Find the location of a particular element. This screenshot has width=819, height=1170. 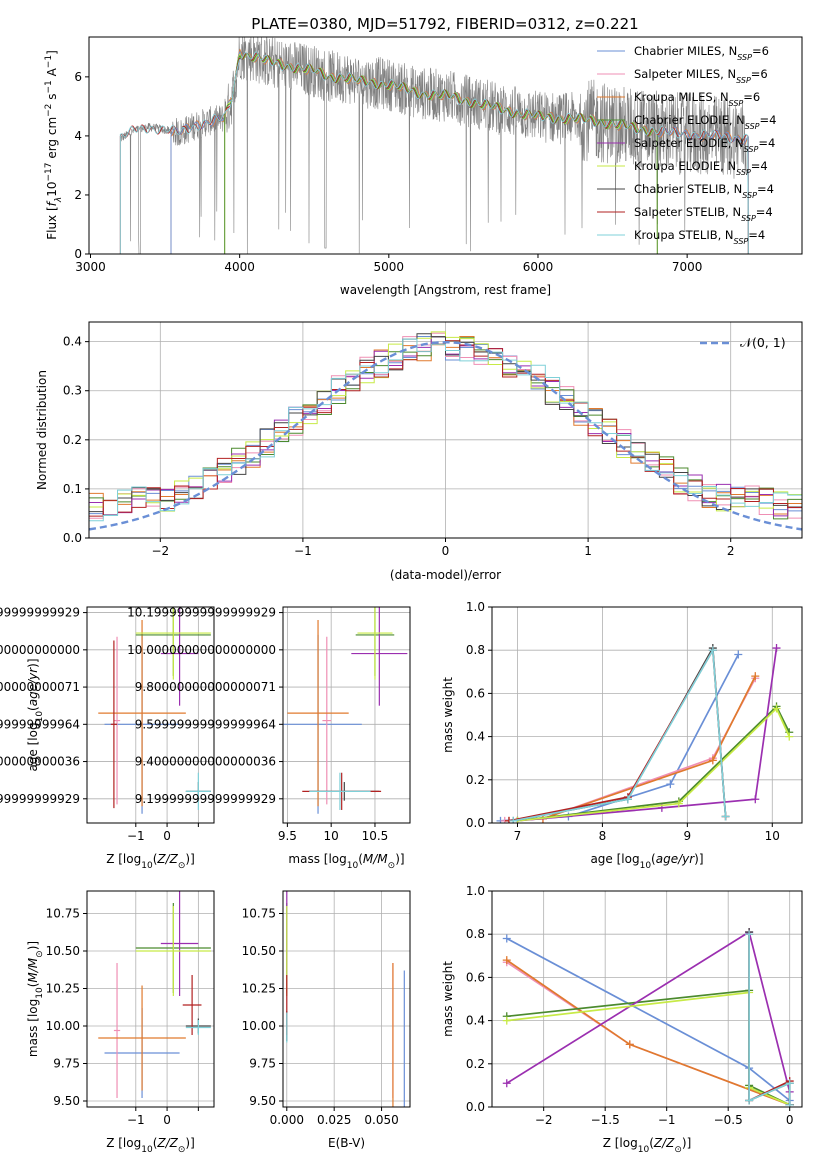

x-tick-label: 3000 is located at coordinates (90, 267).